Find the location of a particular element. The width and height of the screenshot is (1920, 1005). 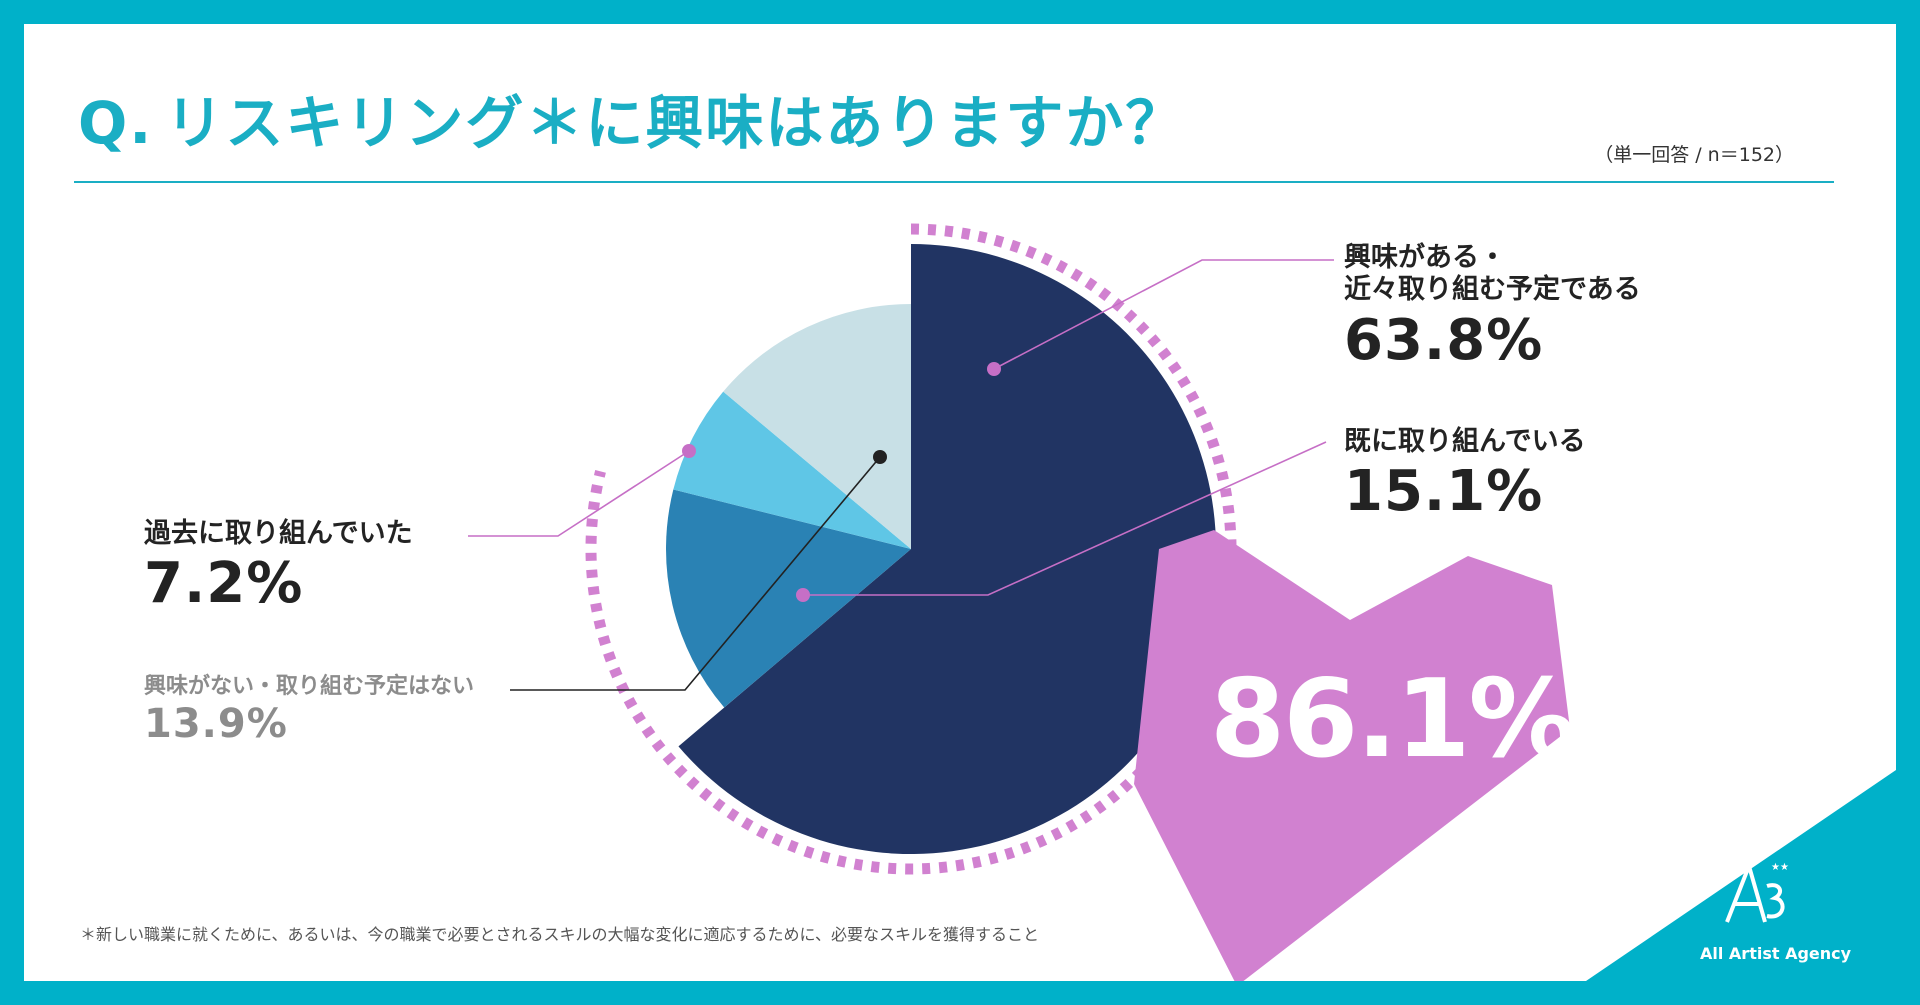

slice-name-already: 既に取り組んでいる is located at coordinates (1465, 441).